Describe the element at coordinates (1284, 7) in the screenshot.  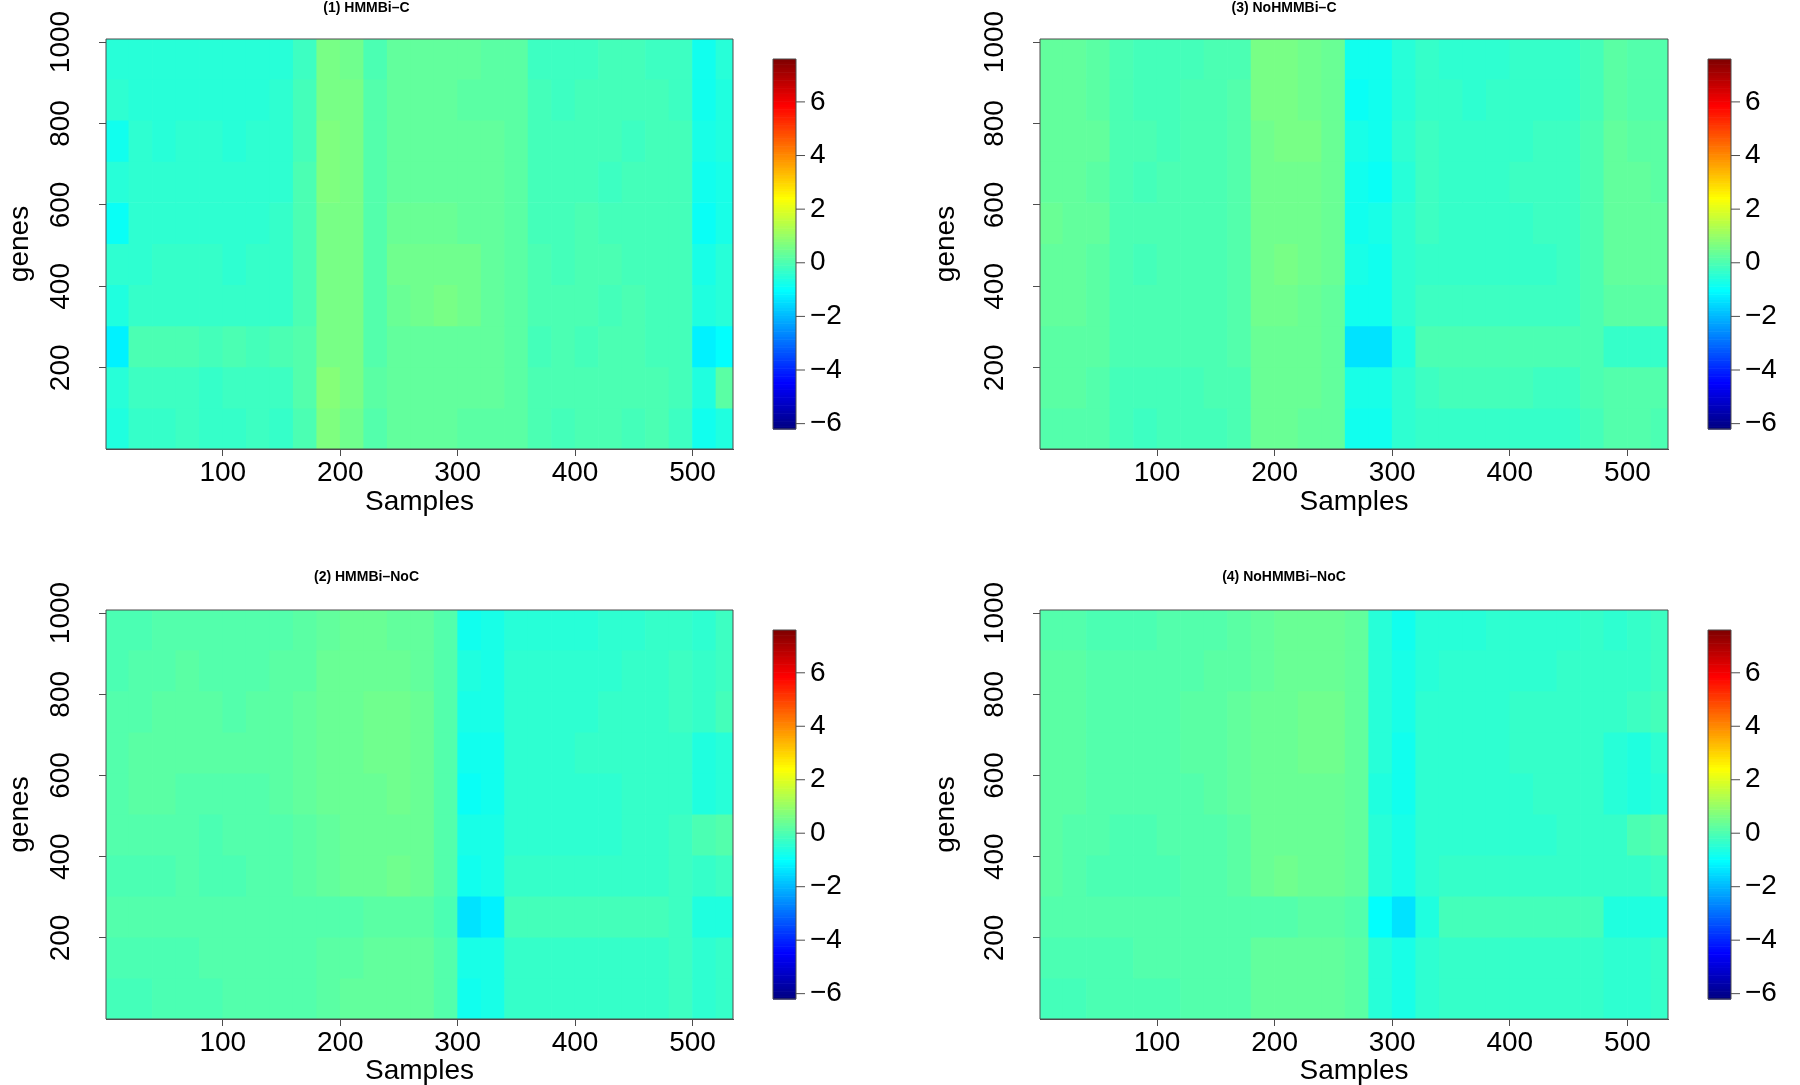
I see `chart-title: (3) NoHMMBi–C` at that location.